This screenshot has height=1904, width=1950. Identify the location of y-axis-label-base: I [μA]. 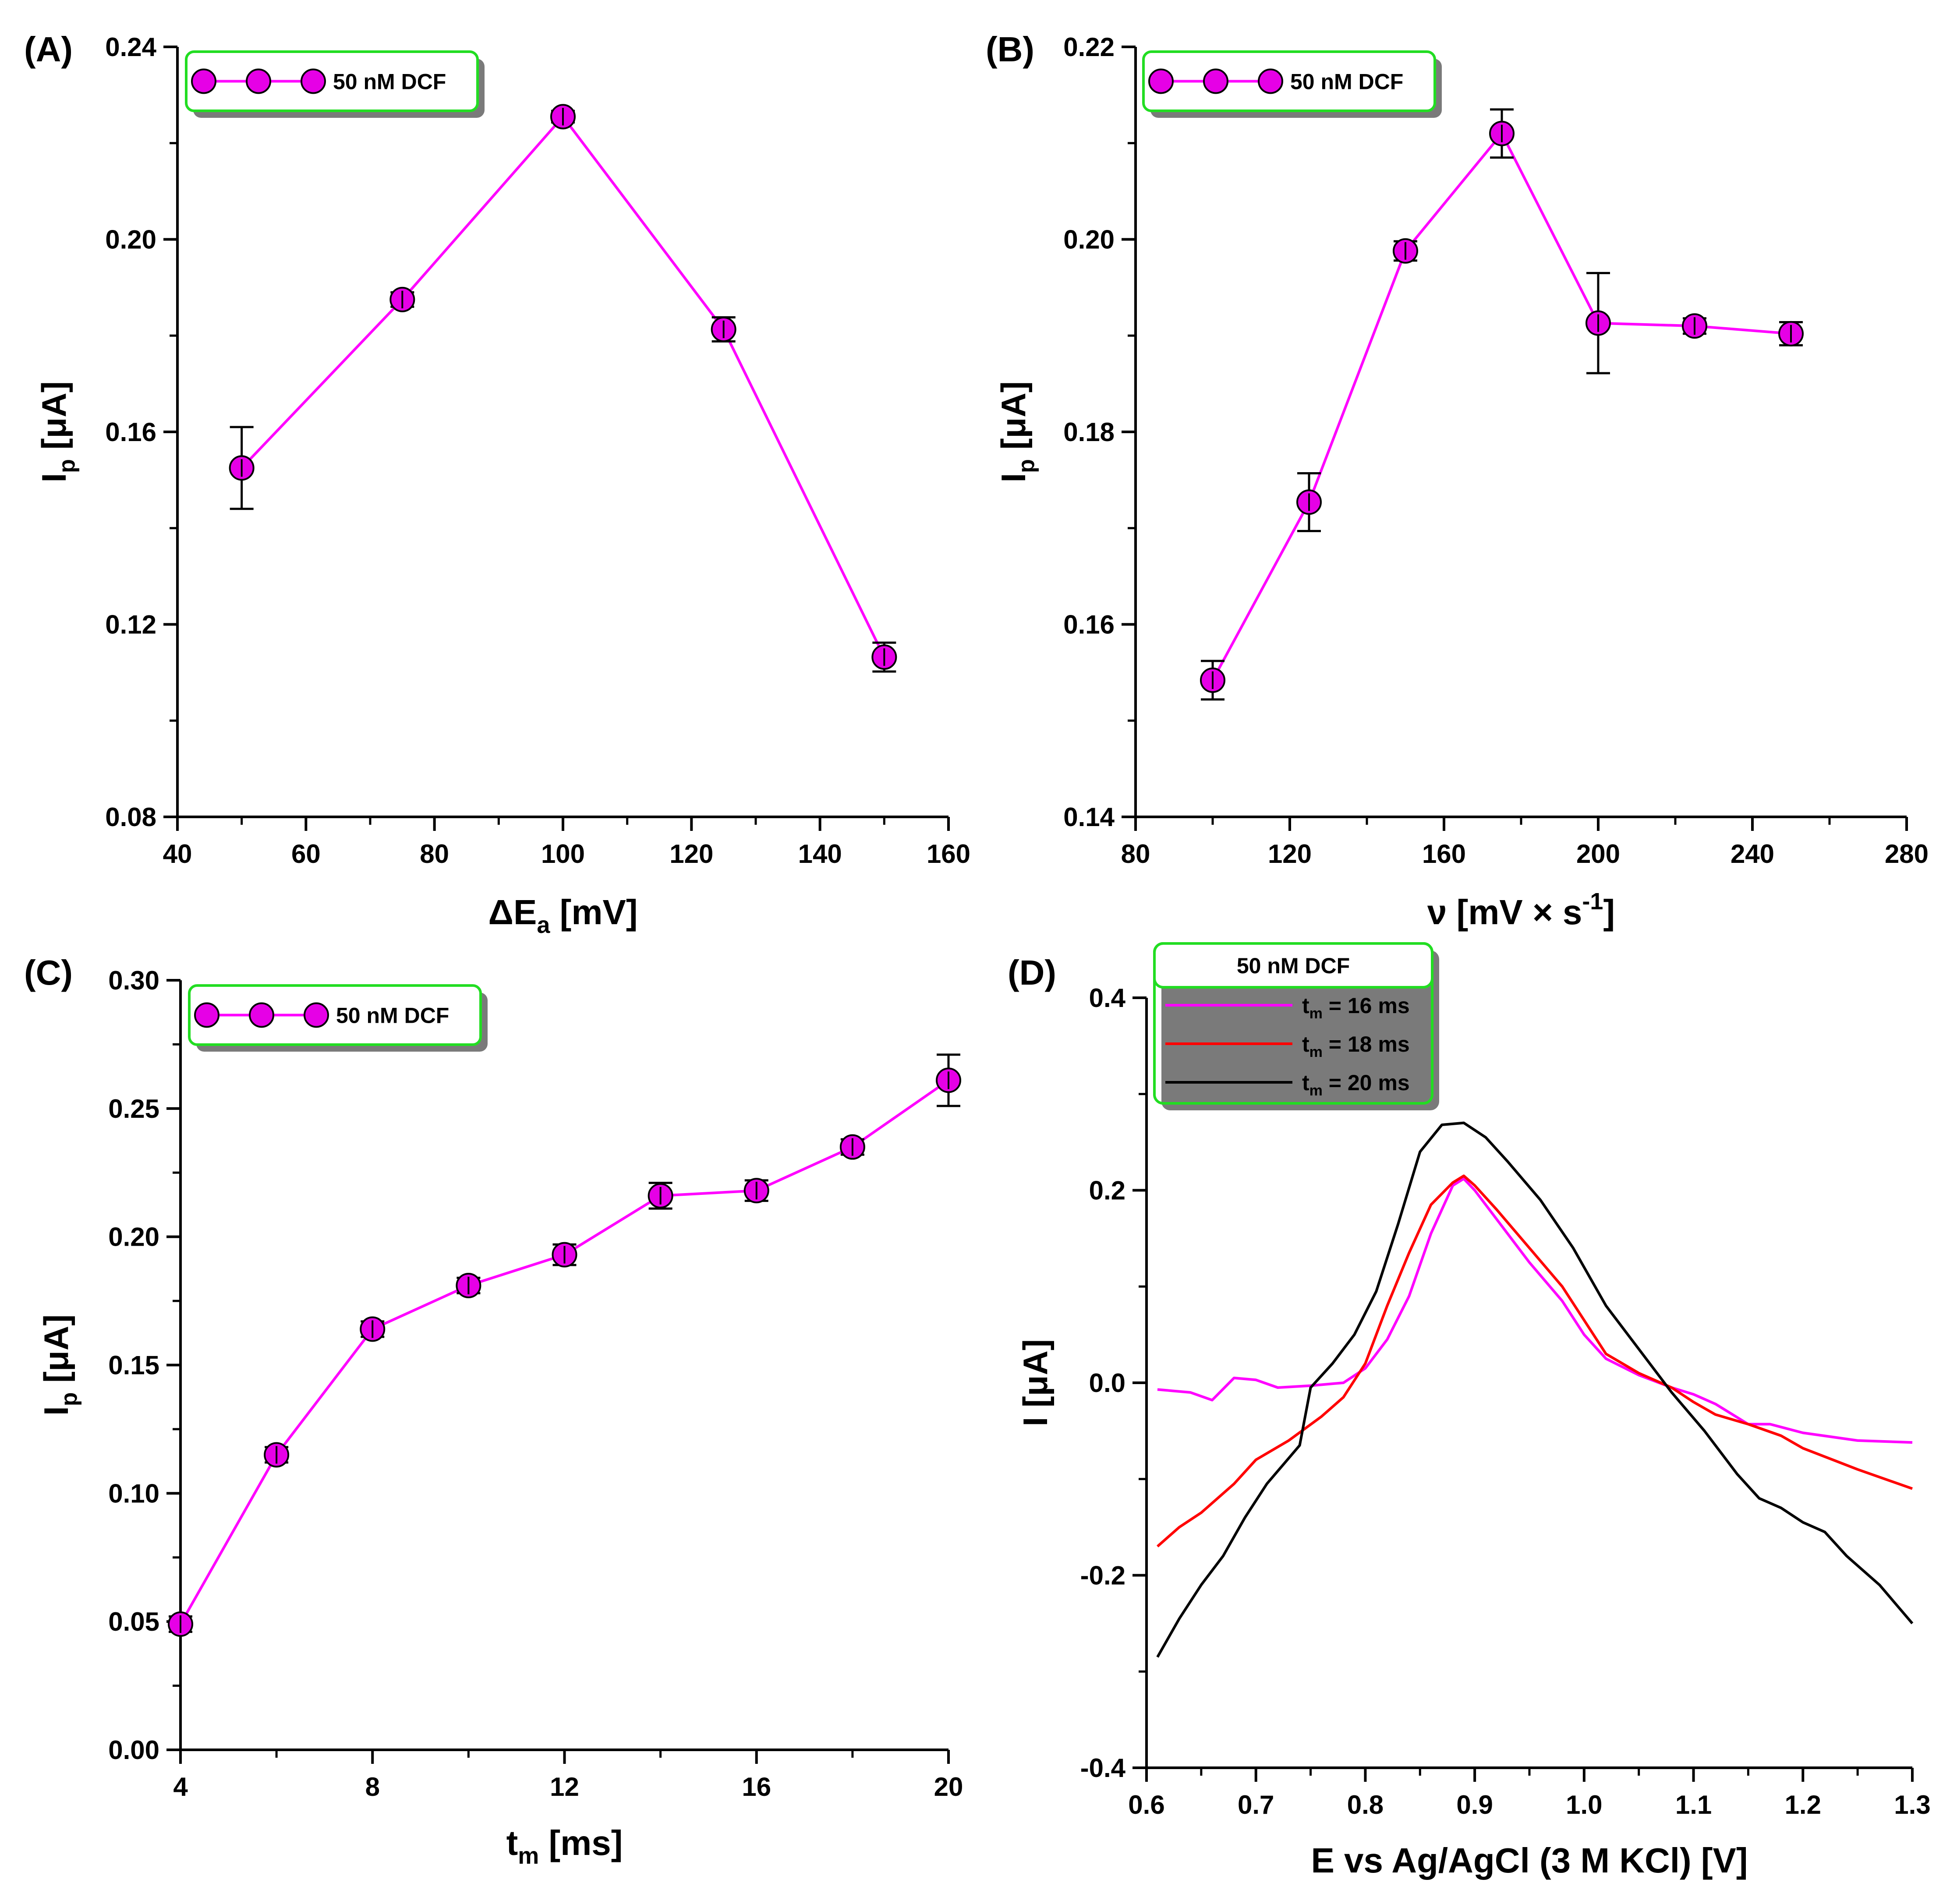
(1035, 1382).